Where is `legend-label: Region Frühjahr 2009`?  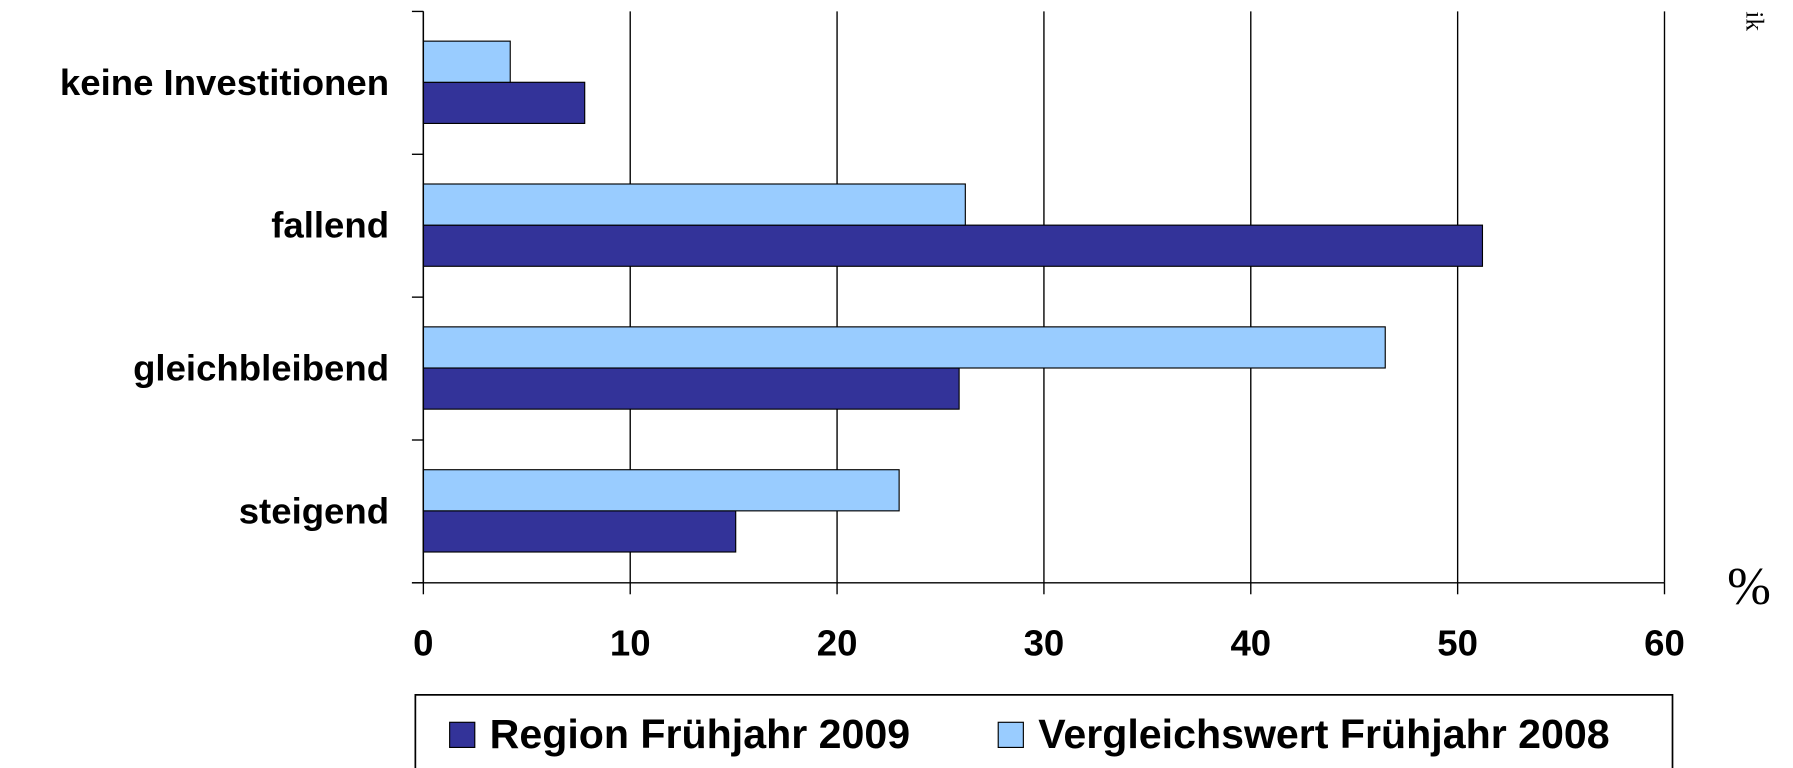 legend-label: Region Frühjahr 2009 is located at coordinates (700, 734).